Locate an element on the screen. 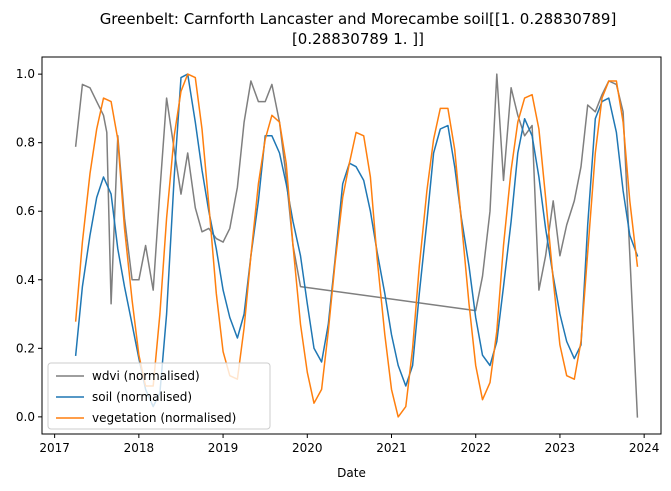 The image size is (671, 491). y-tick-label: 0.2 is located at coordinates (25, 348).